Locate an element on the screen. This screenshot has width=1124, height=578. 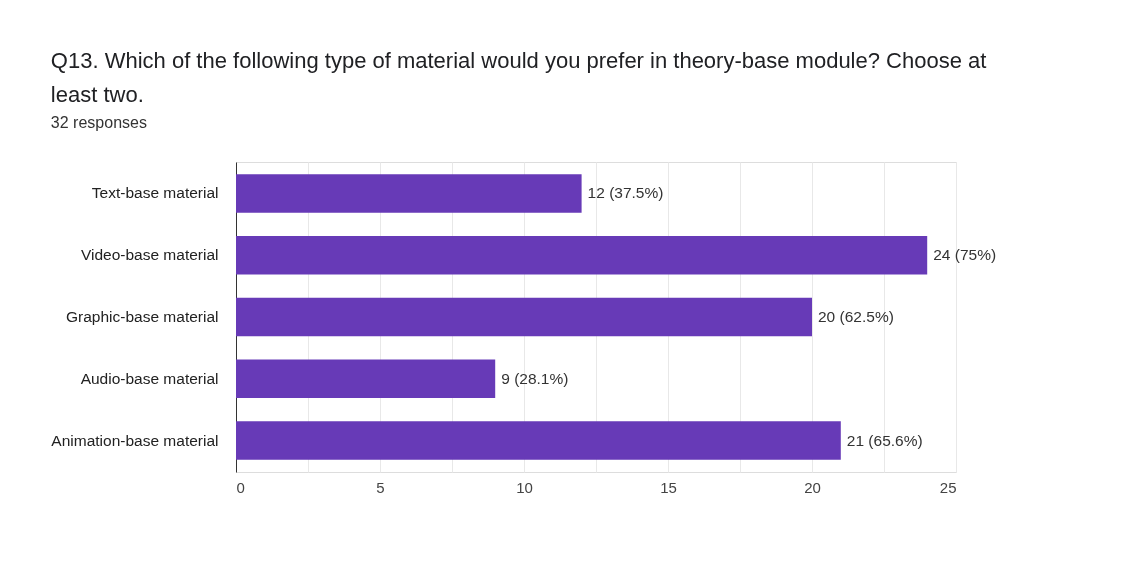
x-tick-label: 20 is located at coordinates (812, 487).